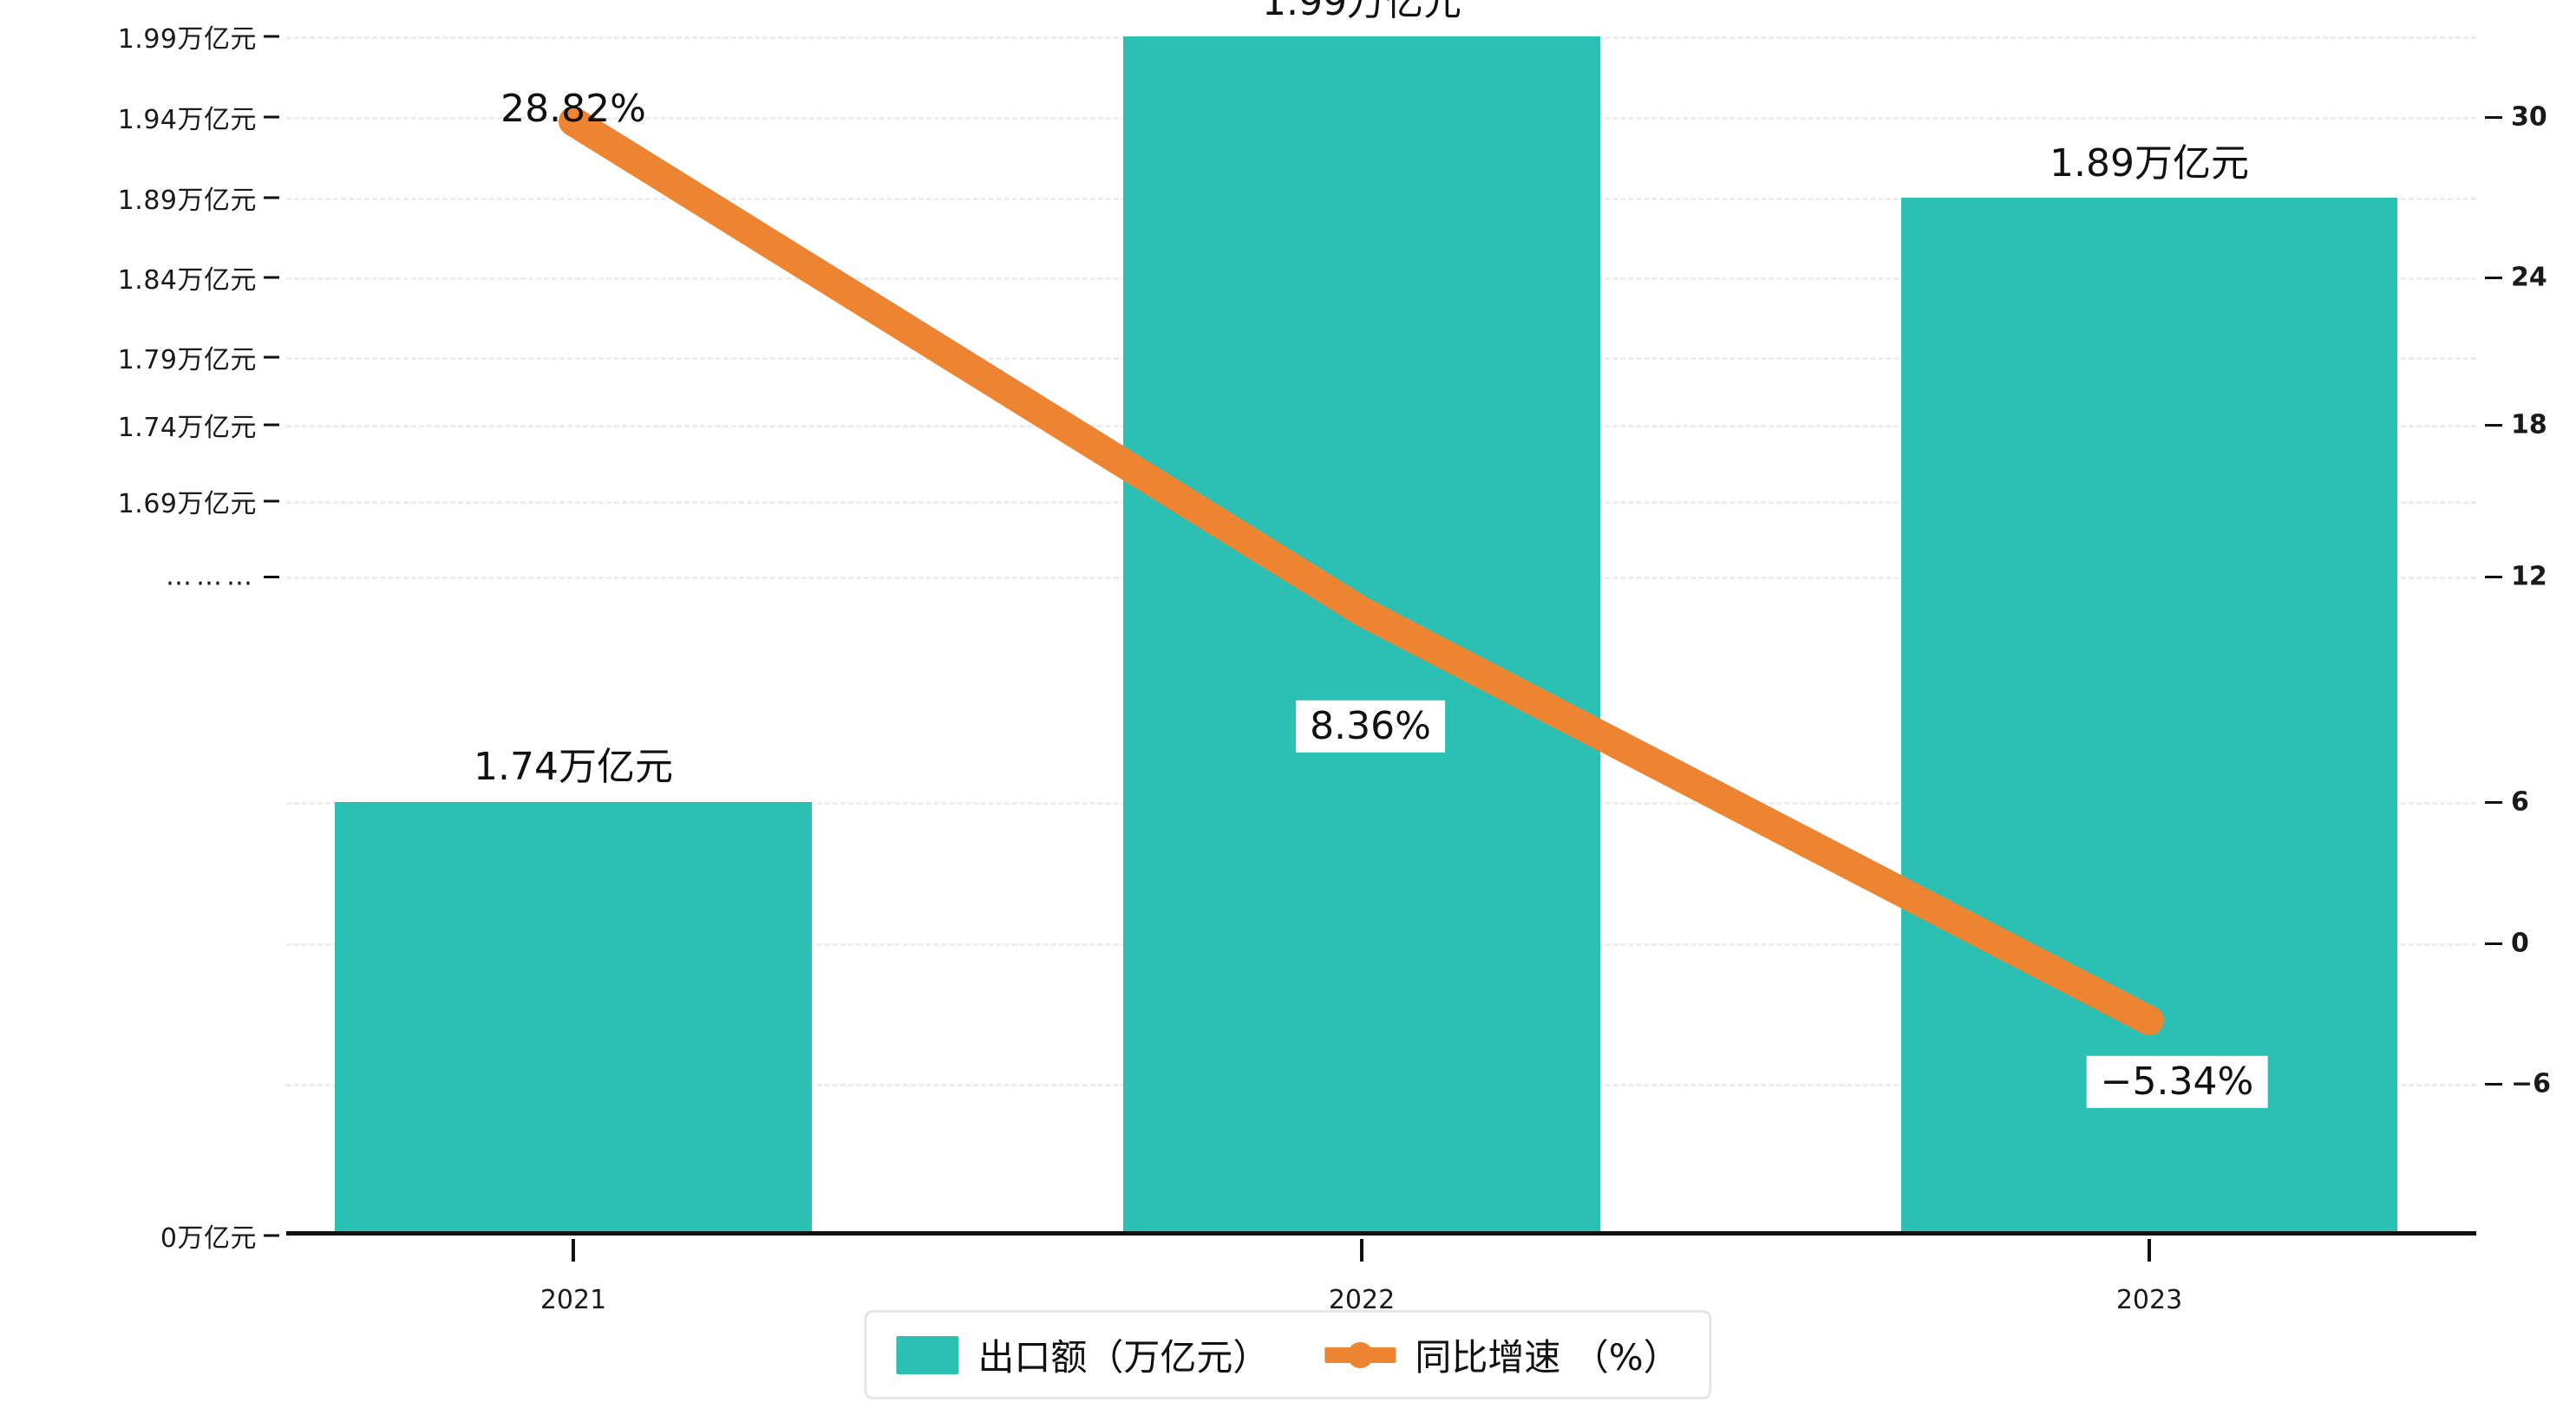 The height and width of the screenshot is (1415, 2576). What do you see at coordinates (2511, 425) in the screenshot?
I see `y-axis-right-tick-label: 18` at bounding box center [2511, 425].